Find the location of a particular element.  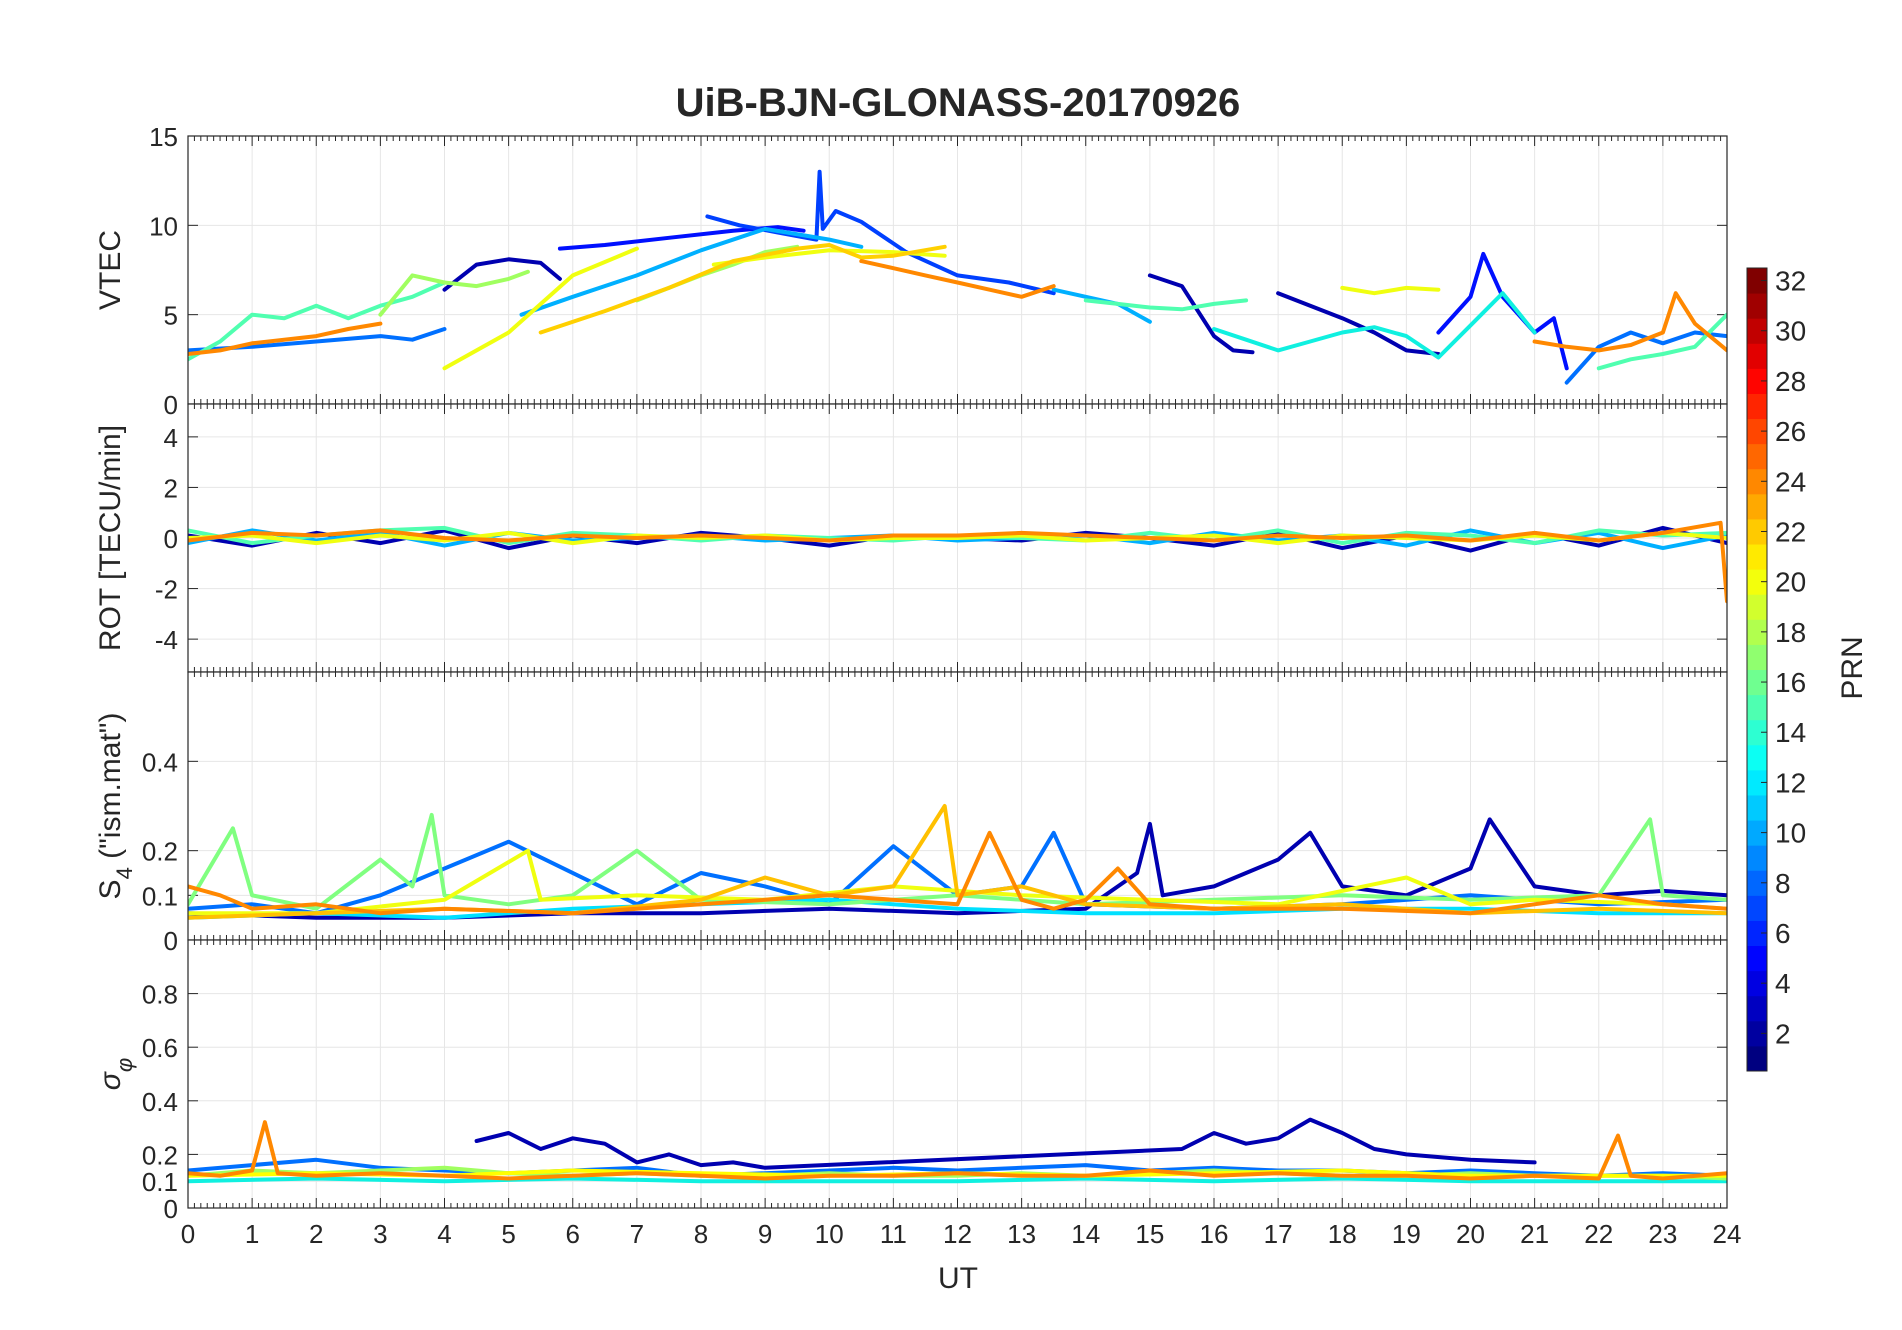

x-tick-label: 3 is located at coordinates (380, 1234).